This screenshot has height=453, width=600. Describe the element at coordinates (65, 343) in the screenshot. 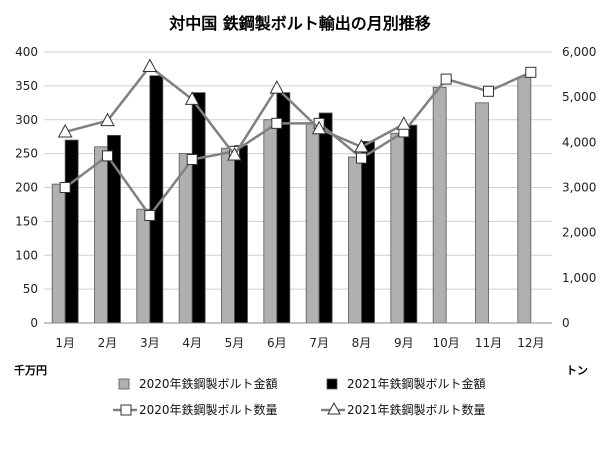

I see `x-axis-tick-label: 1月` at that location.